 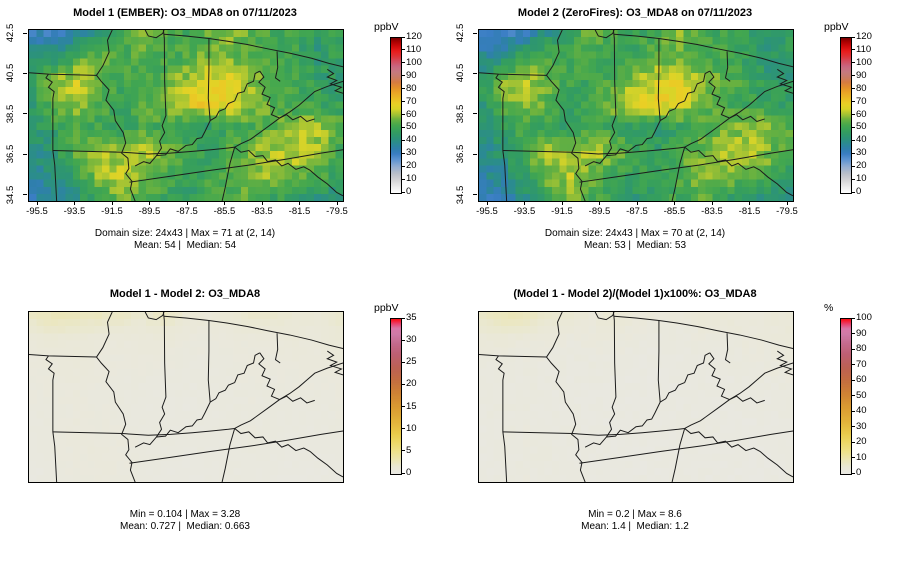 What do you see at coordinates (861, 441) in the screenshot?
I see `colorbar-tick-label: 20` at bounding box center [861, 441].